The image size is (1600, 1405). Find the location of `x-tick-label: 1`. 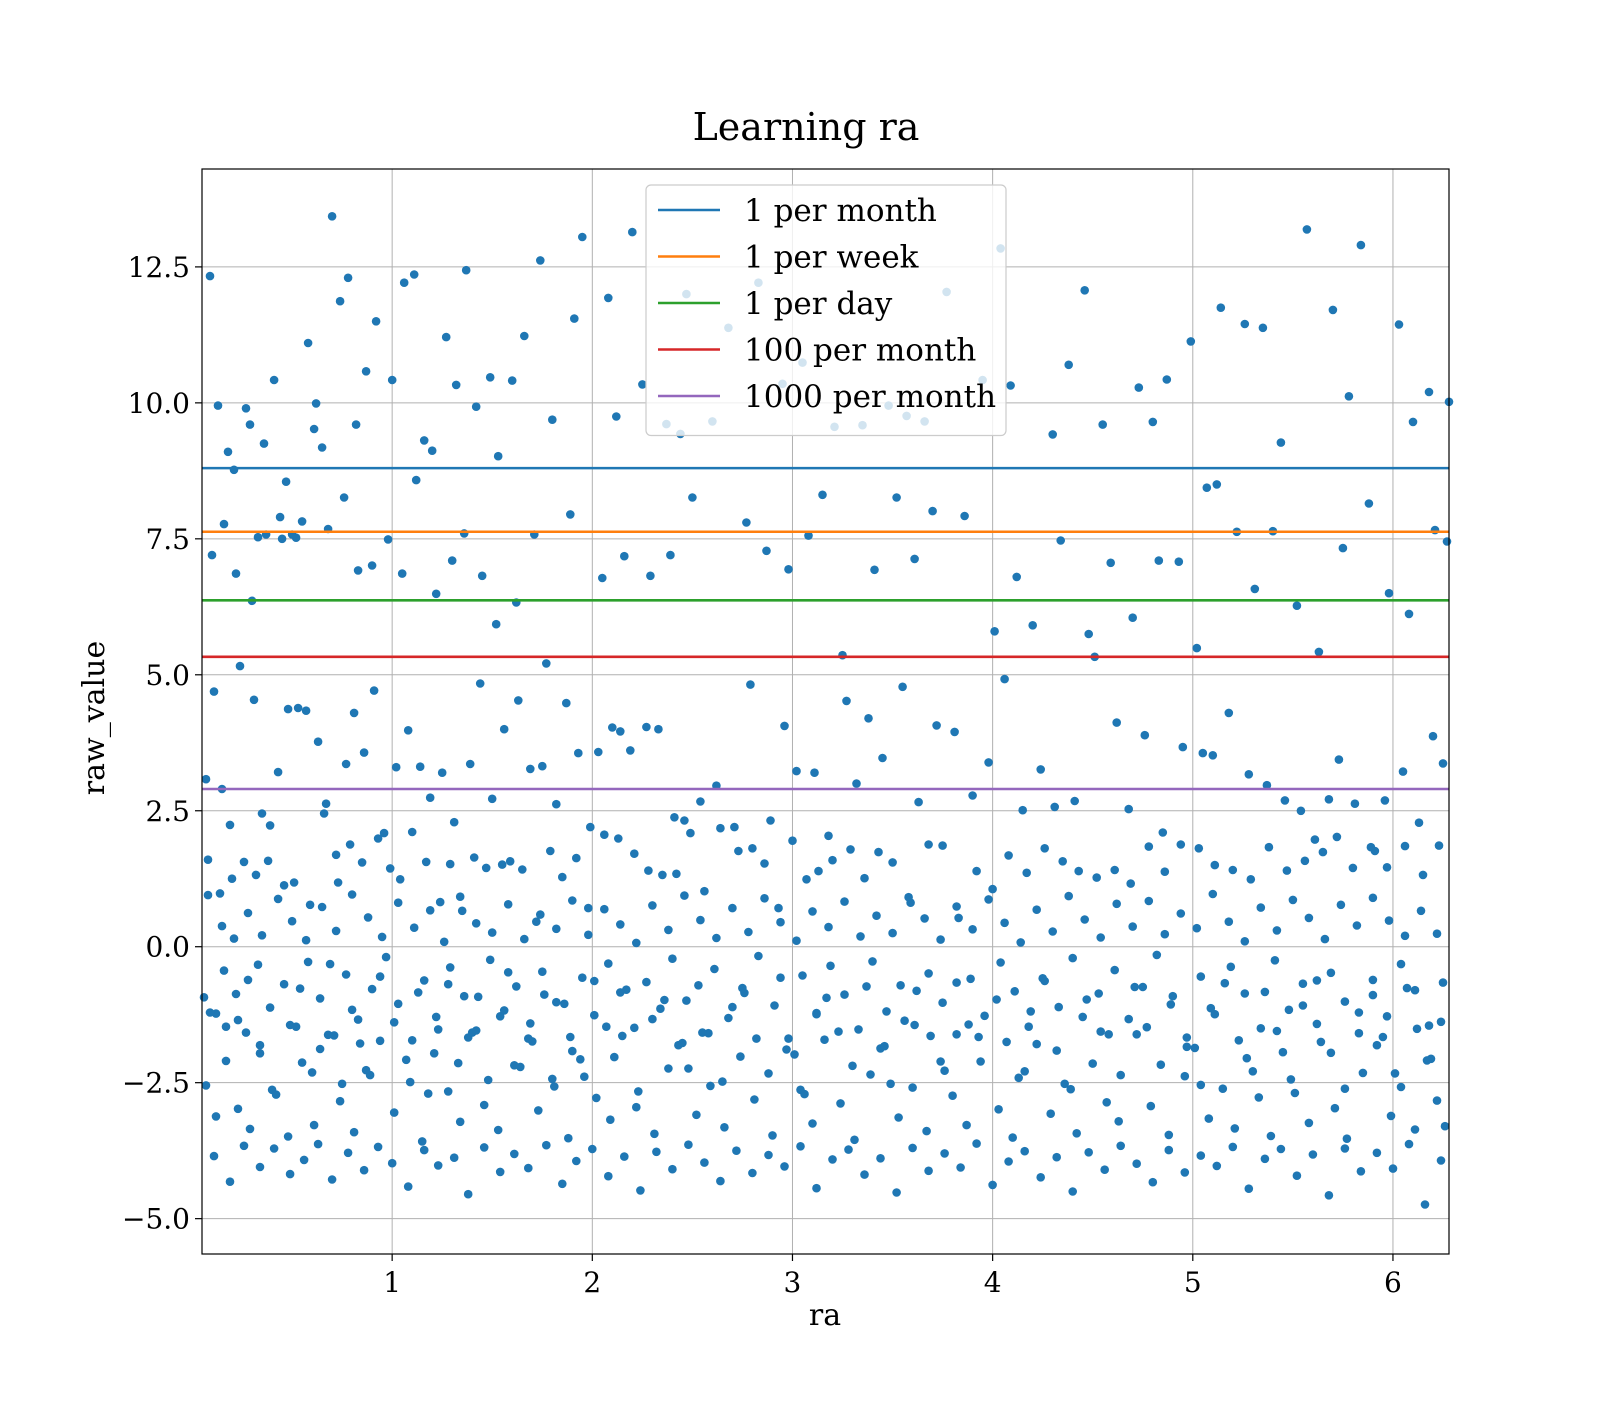

x-tick-label: 1 is located at coordinates (392, 1282).